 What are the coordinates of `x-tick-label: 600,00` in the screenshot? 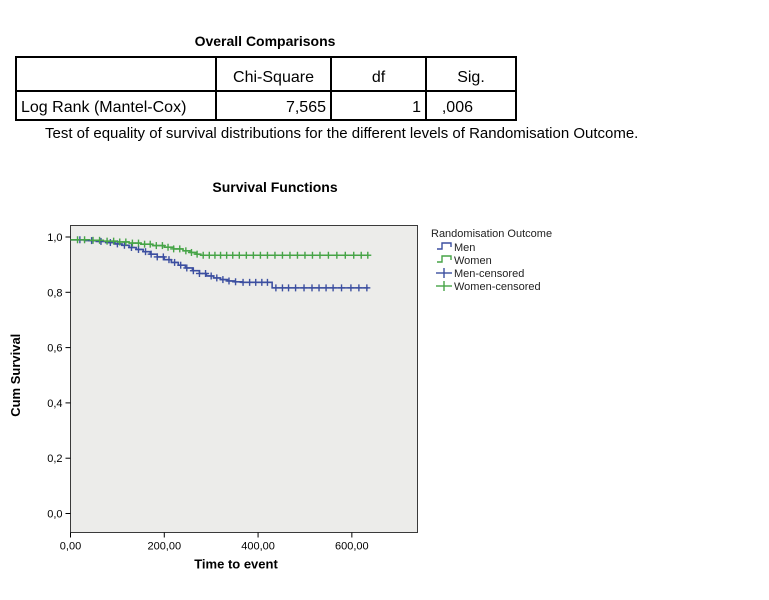 It's located at (352, 547).